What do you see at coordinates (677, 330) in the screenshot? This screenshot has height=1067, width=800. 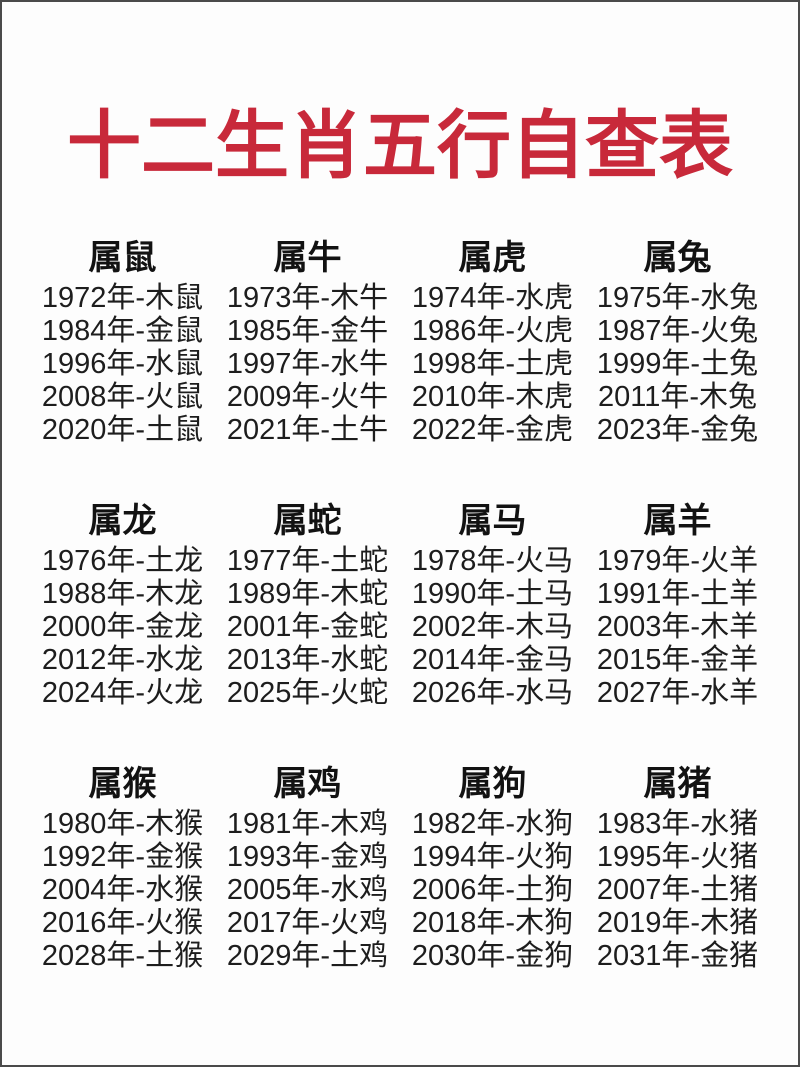 I see `zodiac-entry: 1987年-火兔` at bounding box center [677, 330].